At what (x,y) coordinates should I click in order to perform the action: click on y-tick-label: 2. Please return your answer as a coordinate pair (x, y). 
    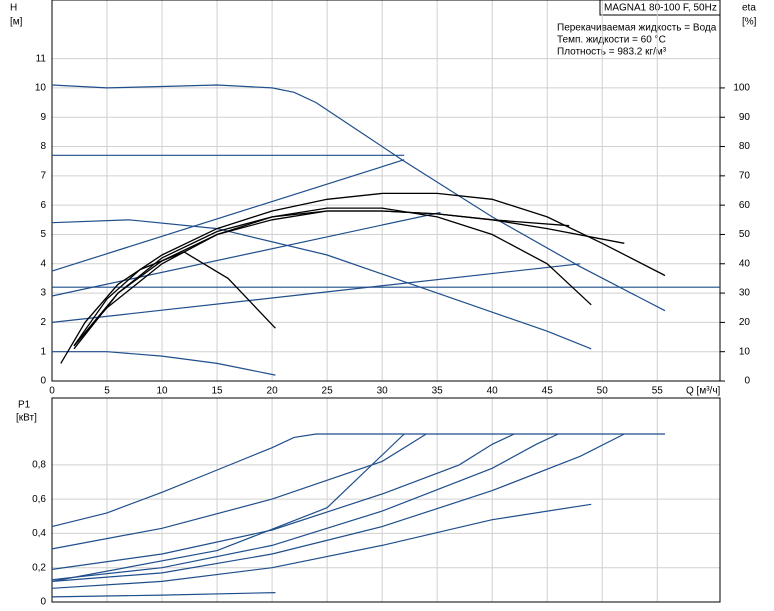
    Looking at the image, I should click on (43, 322).